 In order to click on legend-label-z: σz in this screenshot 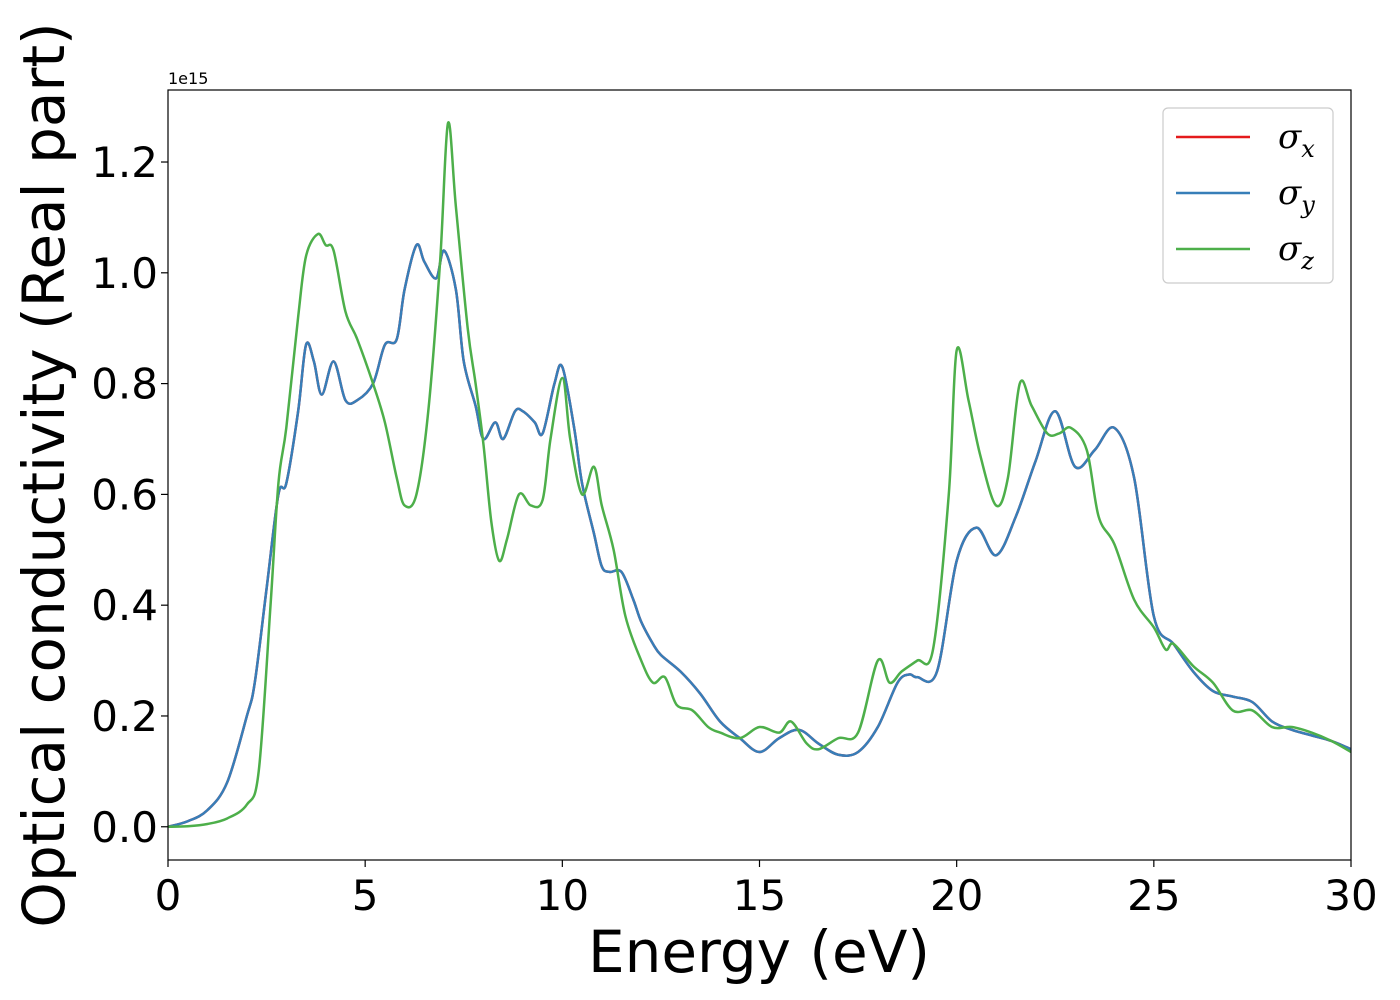, I will do `click(1296, 252)`.